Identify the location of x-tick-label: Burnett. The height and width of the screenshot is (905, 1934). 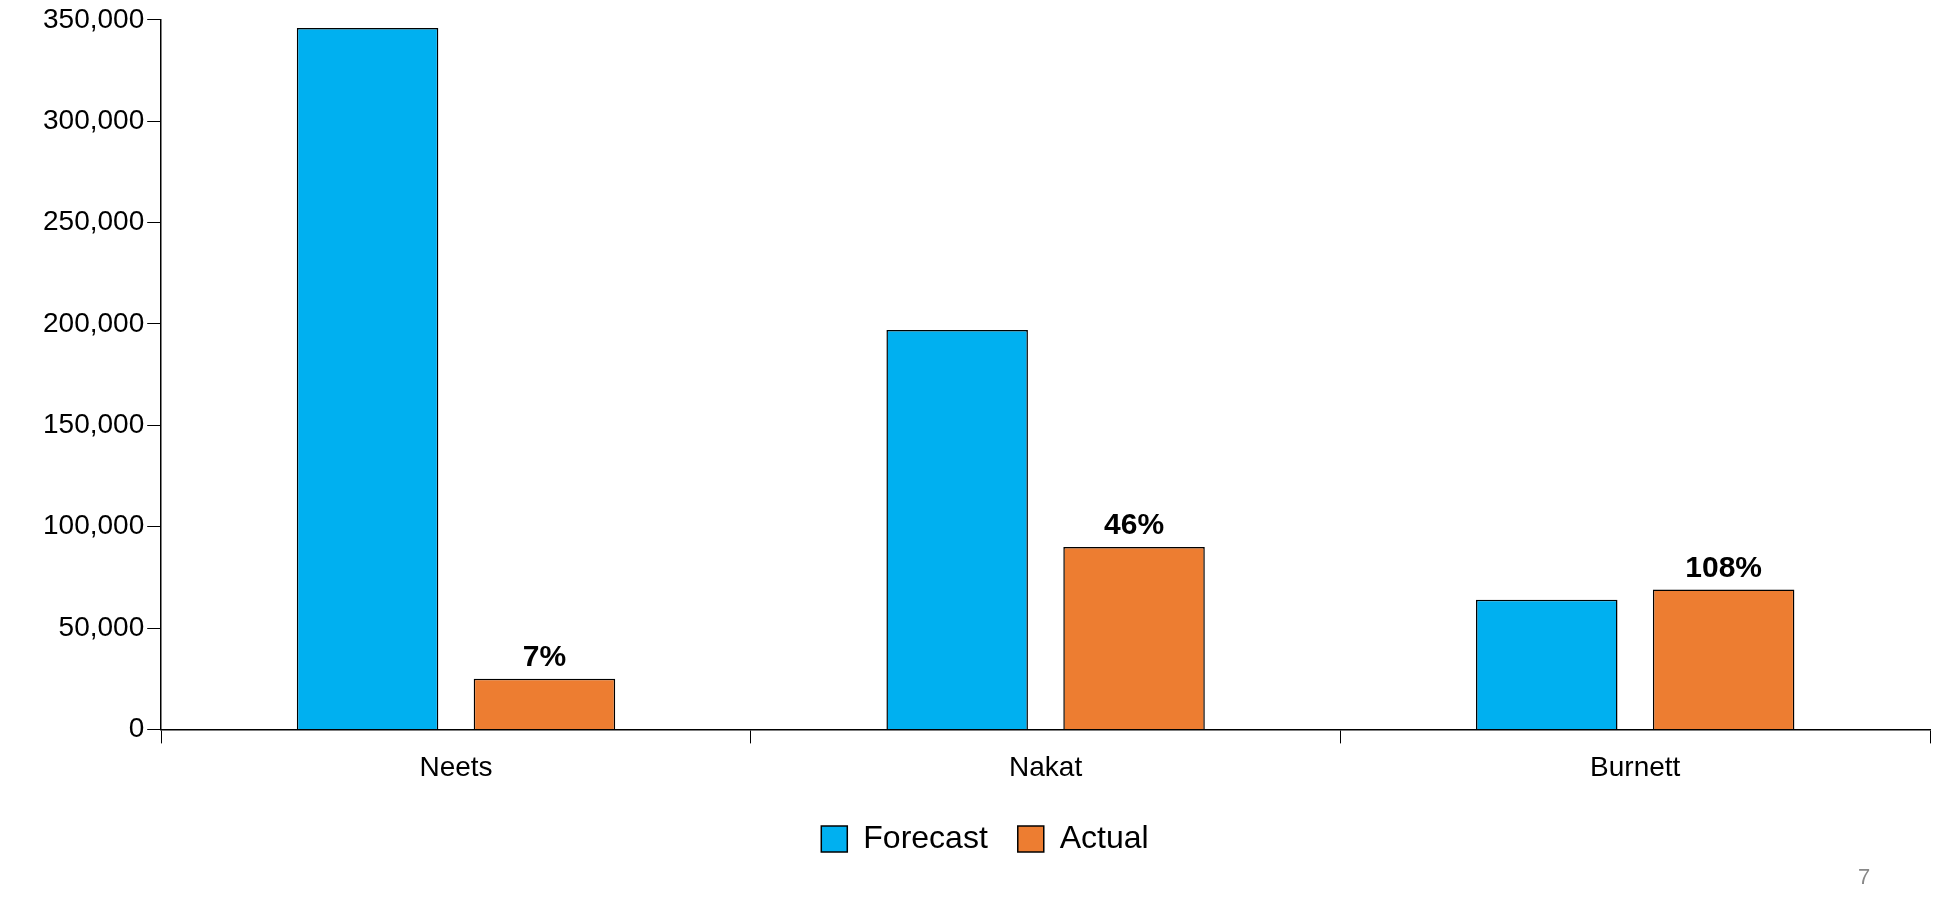
(1635, 766).